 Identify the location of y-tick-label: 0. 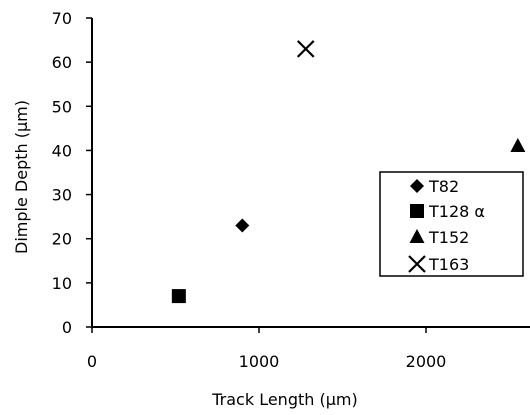
(67, 327).